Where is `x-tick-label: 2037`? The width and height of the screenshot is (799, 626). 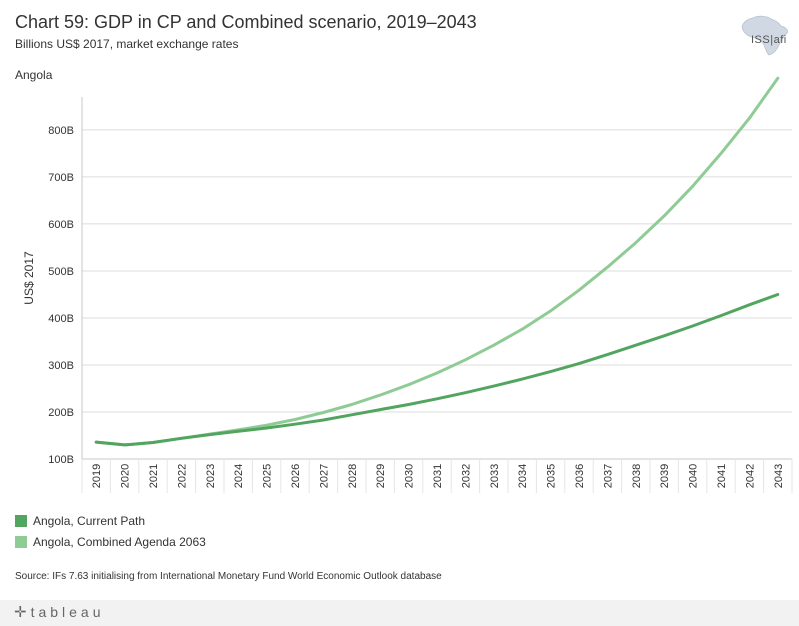 x-tick-label: 2037 is located at coordinates (608, 476).